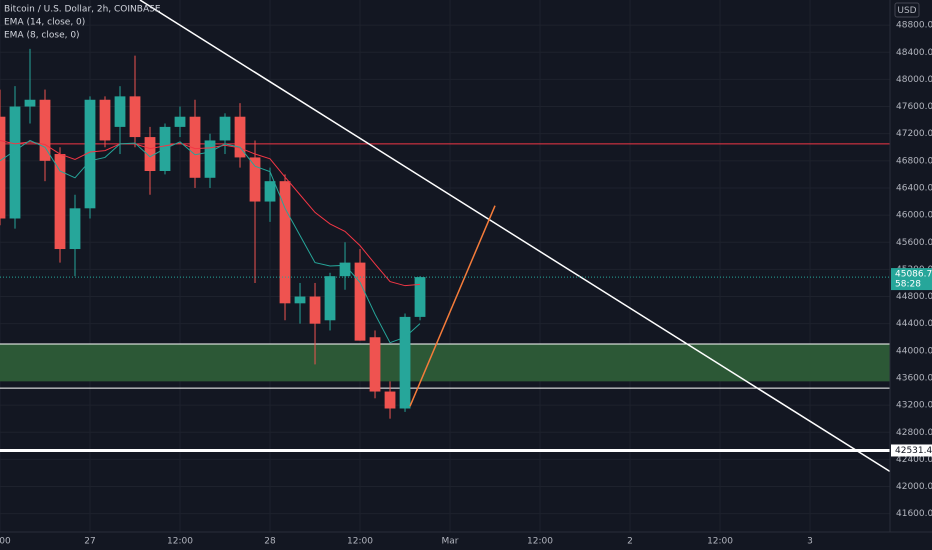 This screenshot has width=932, height=550. I want to click on level-label: 42531.40, so click(913, 451).